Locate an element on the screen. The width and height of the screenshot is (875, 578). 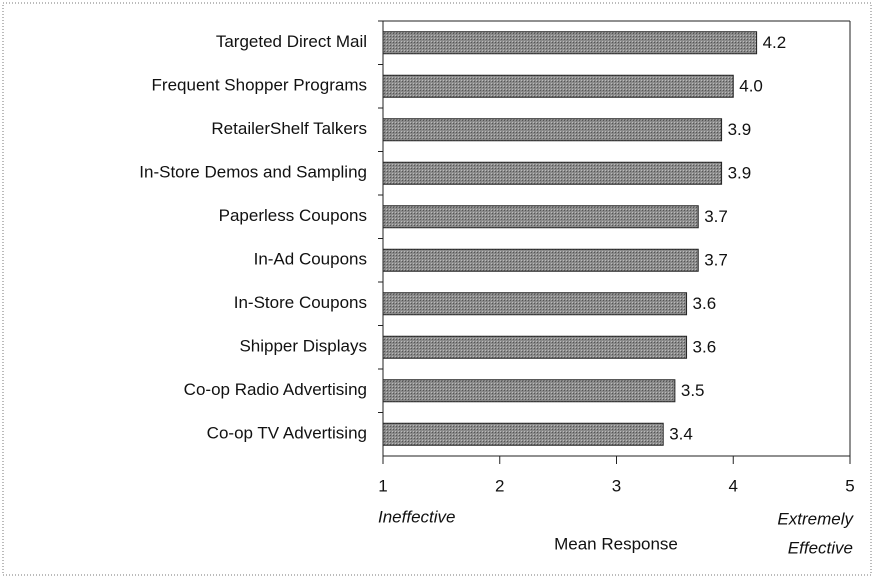
y-tick-label: Shipper Displays is located at coordinates (303, 346).